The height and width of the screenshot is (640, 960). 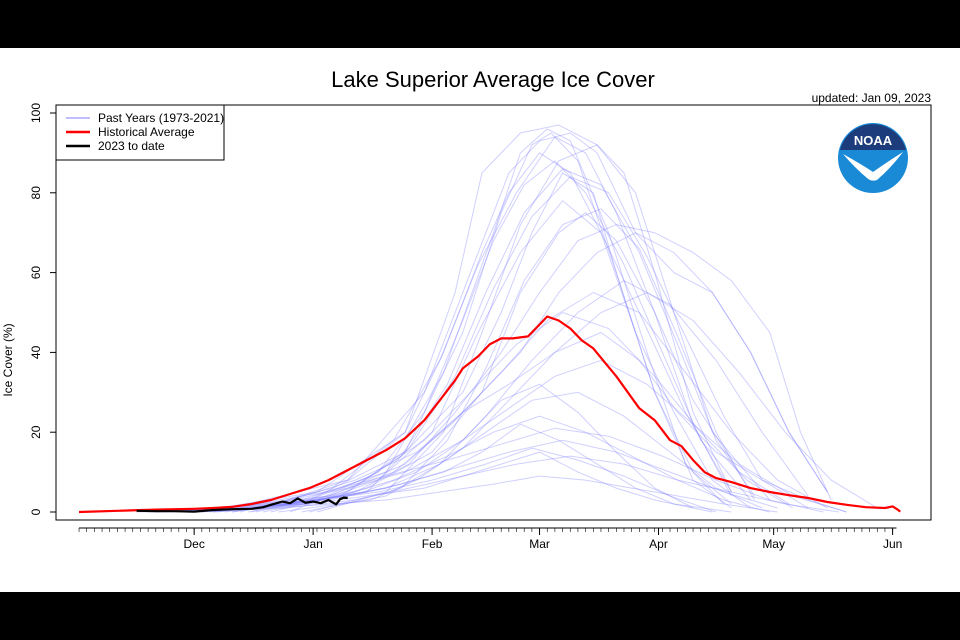 I want to click on x-tick-label: Jan, so click(x=312, y=544).